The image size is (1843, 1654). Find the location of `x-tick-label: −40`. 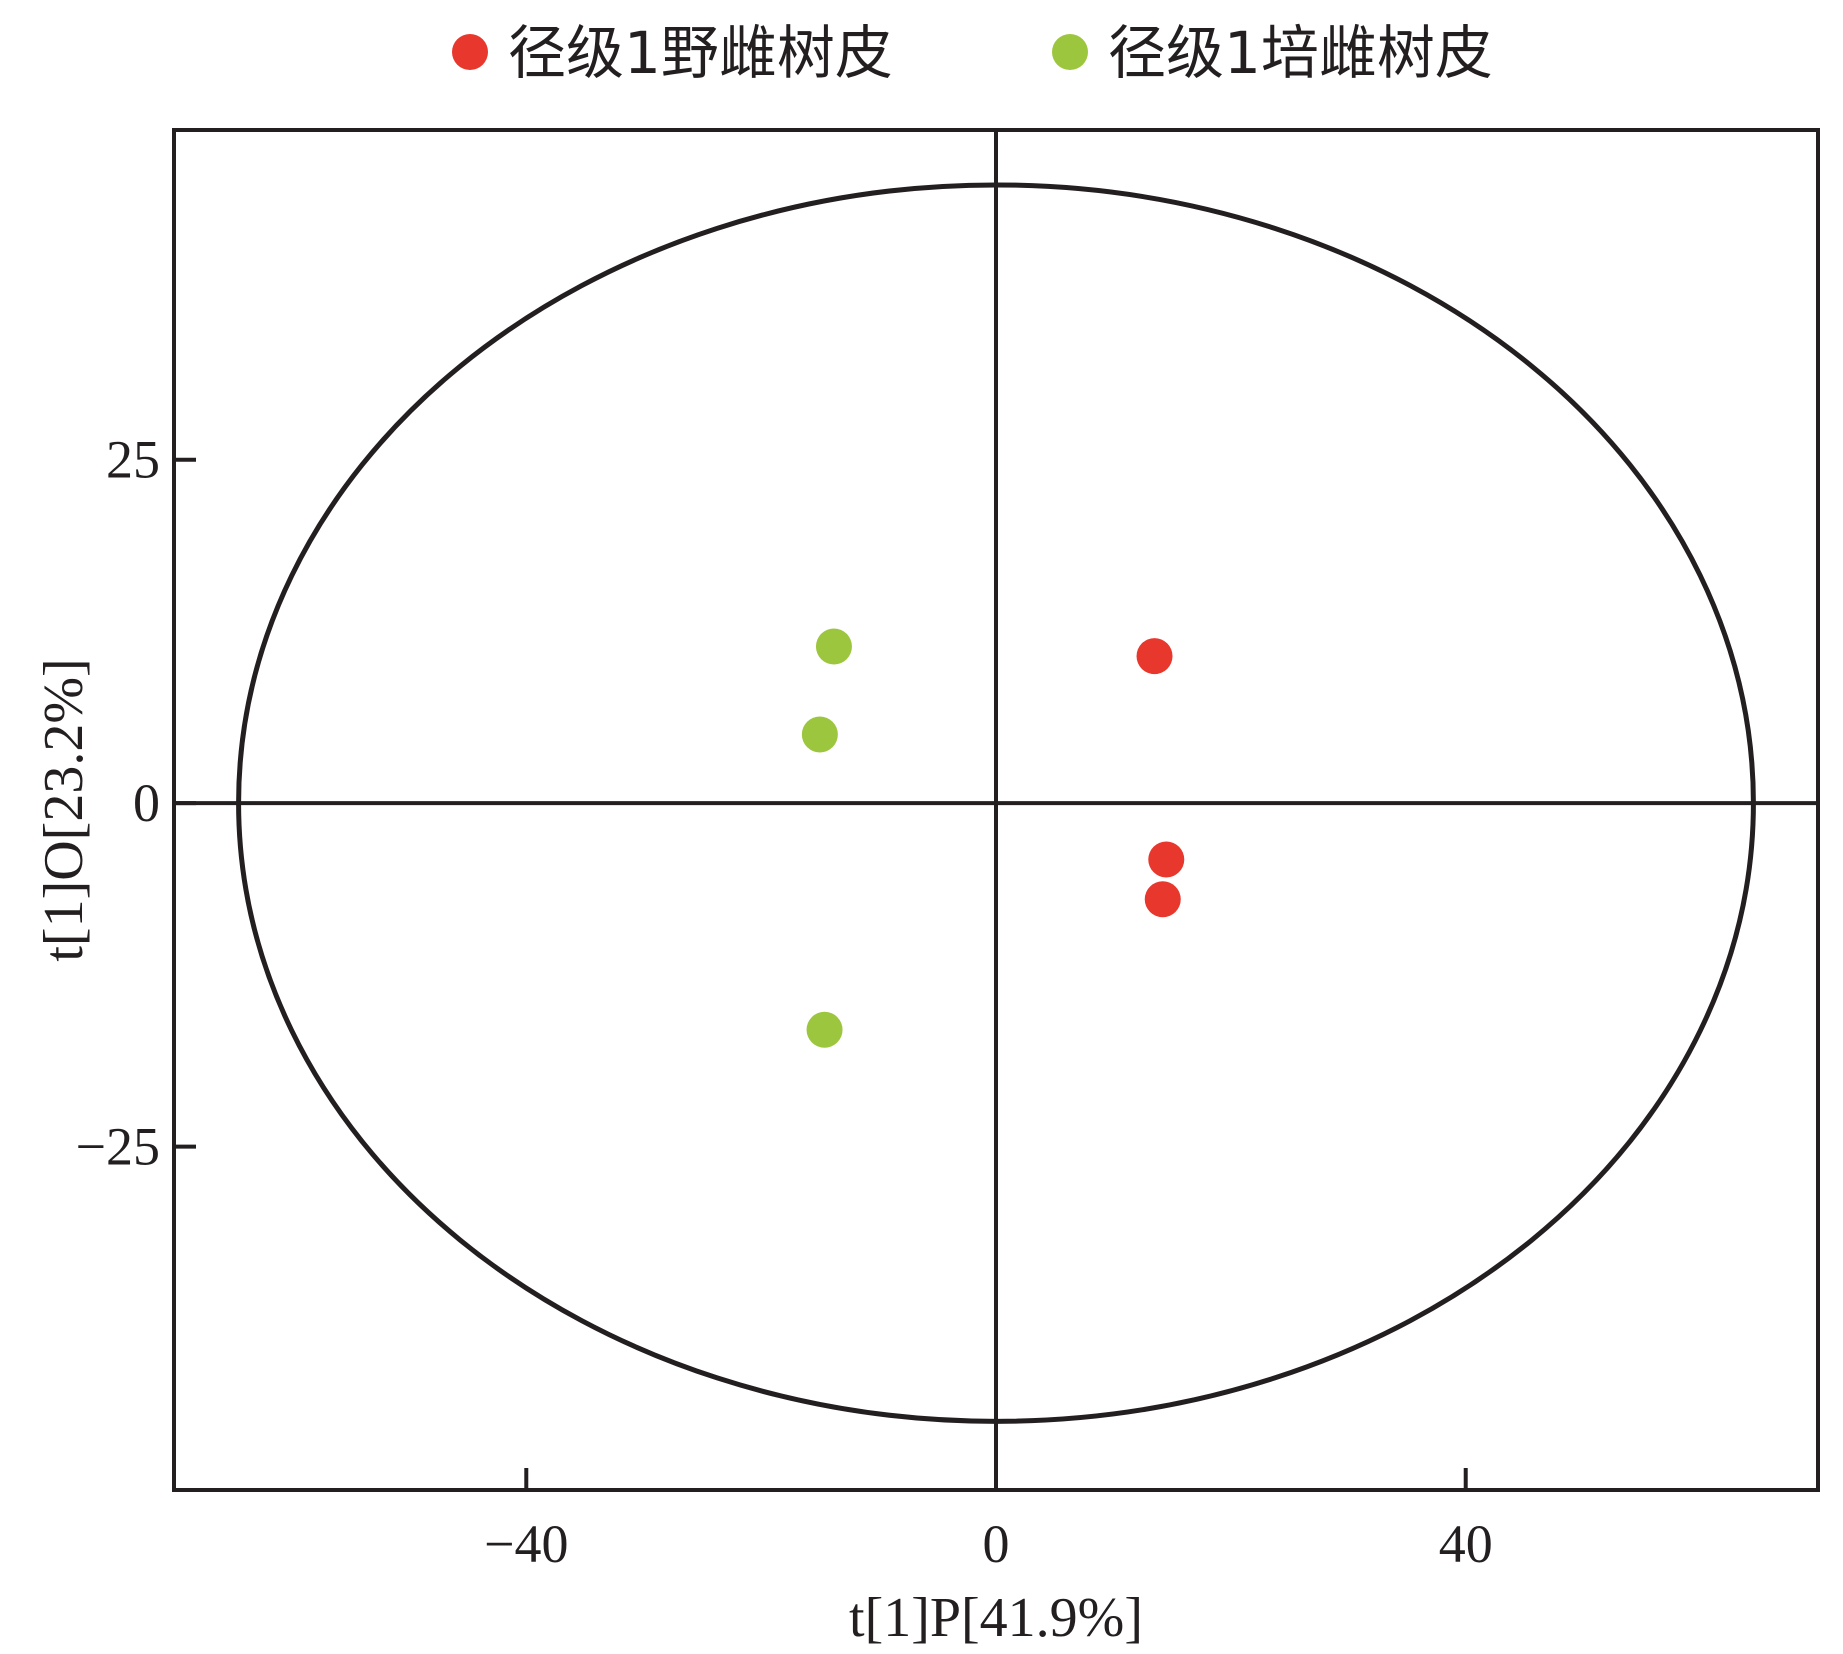

x-tick-label: −40 is located at coordinates (526, 1544).